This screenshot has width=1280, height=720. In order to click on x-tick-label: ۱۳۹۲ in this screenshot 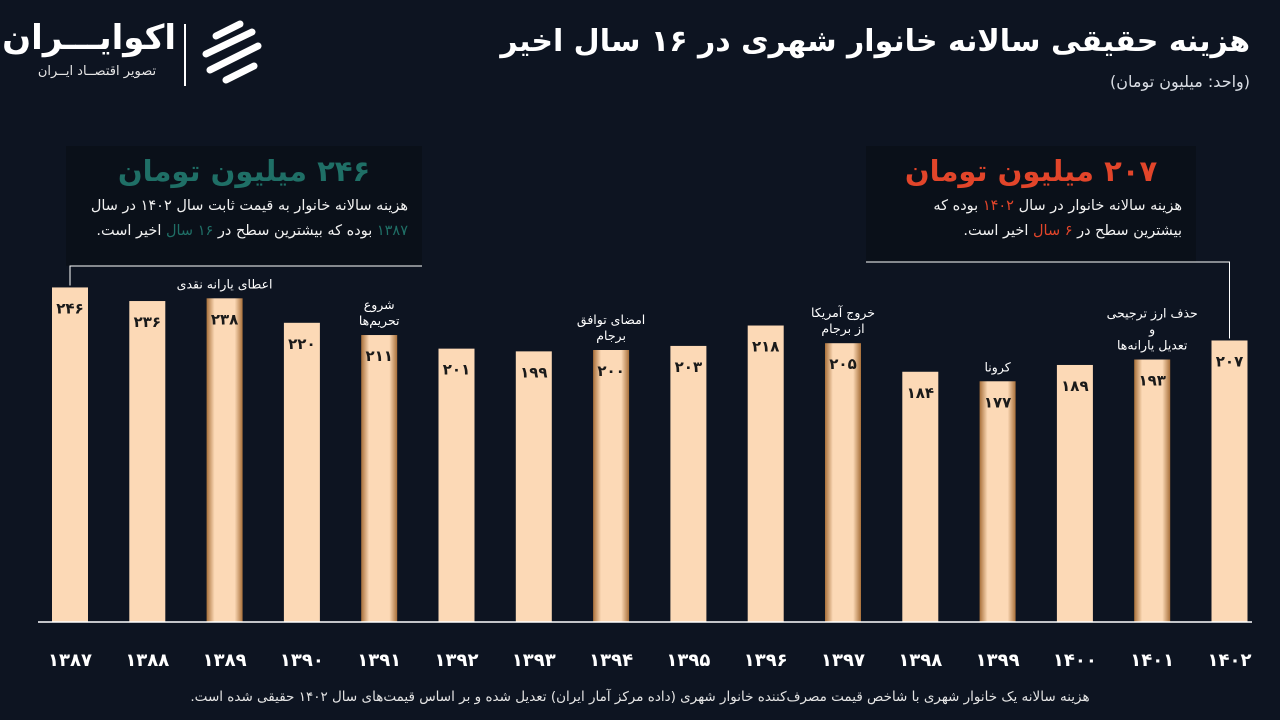, I will do `click(457, 660)`.